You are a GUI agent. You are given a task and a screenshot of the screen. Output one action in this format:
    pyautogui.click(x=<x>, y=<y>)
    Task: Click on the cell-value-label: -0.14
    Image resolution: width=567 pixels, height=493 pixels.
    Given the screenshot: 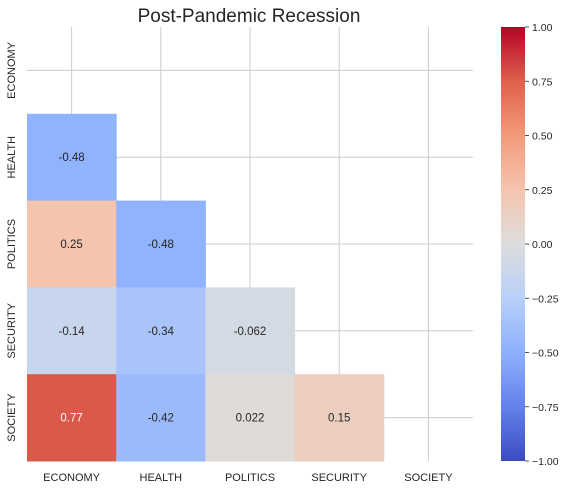 What is the action you would take?
    pyautogui.click(x=71, y=332)
    